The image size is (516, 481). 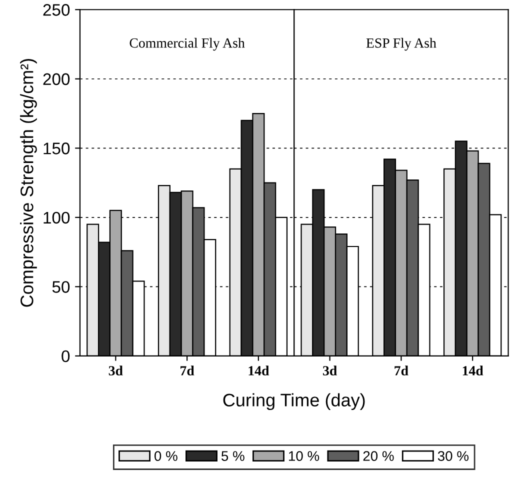 What do you see at coordinates (187, 44) in the screenshot?
I see `annotation: Commercial Fly Ash` at bounding box center [187, 44].